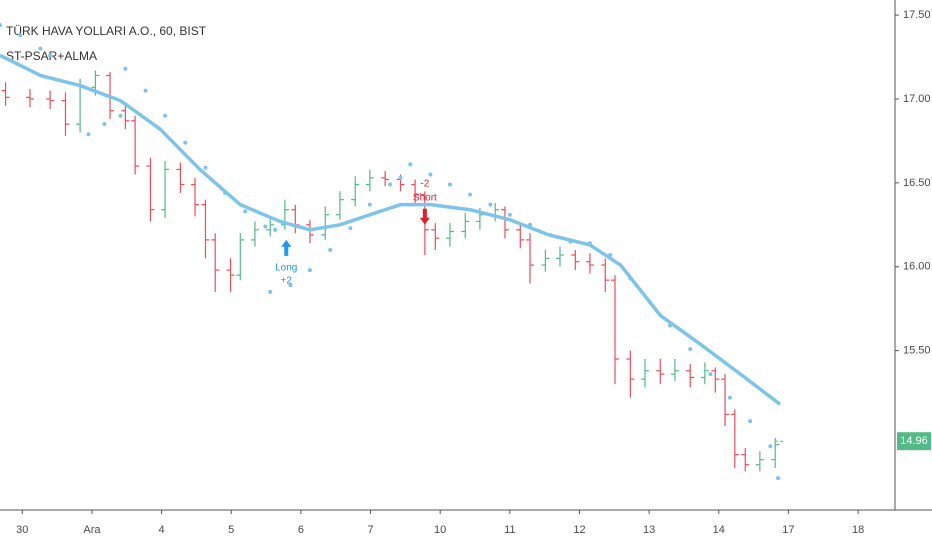 The width and height of the screenshot is (932, 550). What do you see at coordinates (106, 31) in the screenshot?
I see `chart-title: TÜRK HAVA YOLLARI A.O., 60, BIST` at bounding box center [106, 31].